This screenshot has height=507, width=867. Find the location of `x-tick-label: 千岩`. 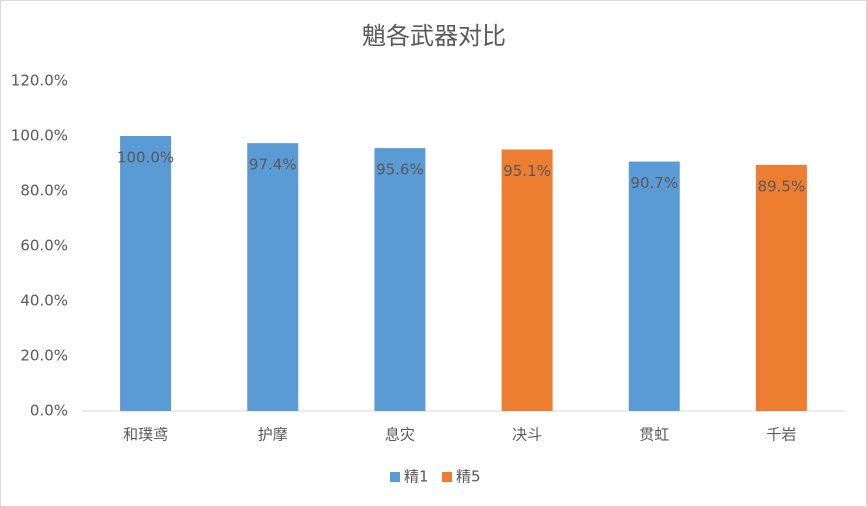

x-tick-label: 千岩 is located at coordinates (781, 435).